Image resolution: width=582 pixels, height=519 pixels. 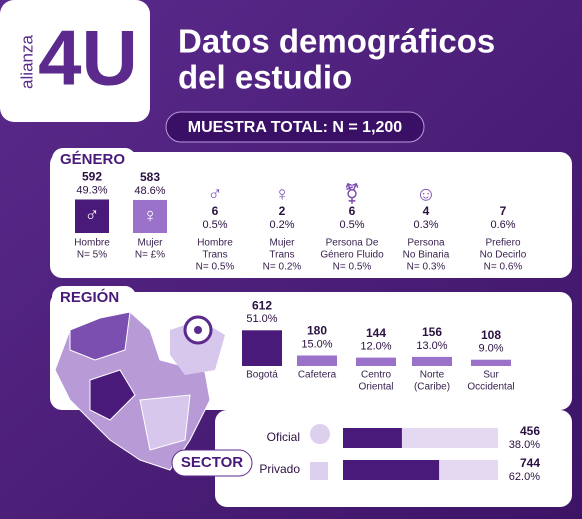 What do you see at coordinates (91, 190) in the screenshot?
I see `share: 49.3%` at bounding box center [91, 190].